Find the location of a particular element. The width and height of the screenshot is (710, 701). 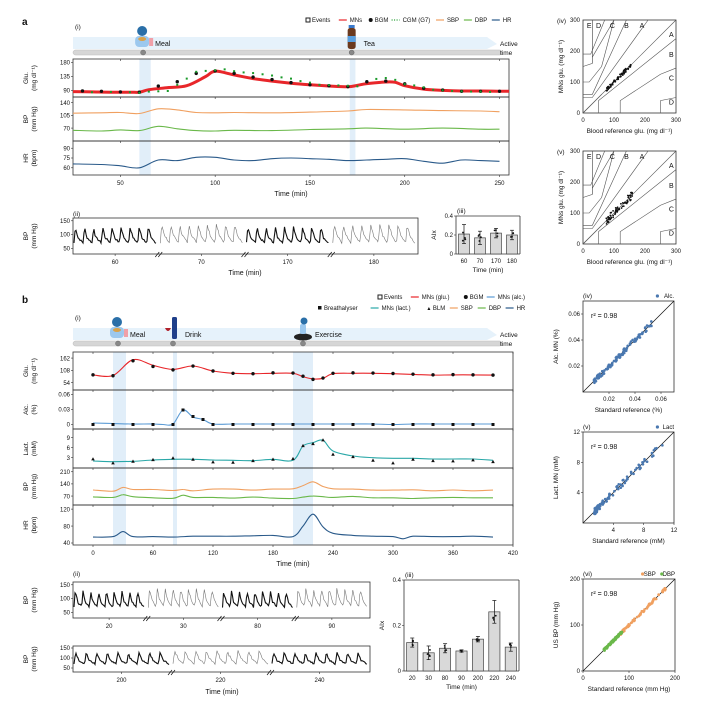

legend-label: MNs (glu.) is located at coordinates (436, 298).